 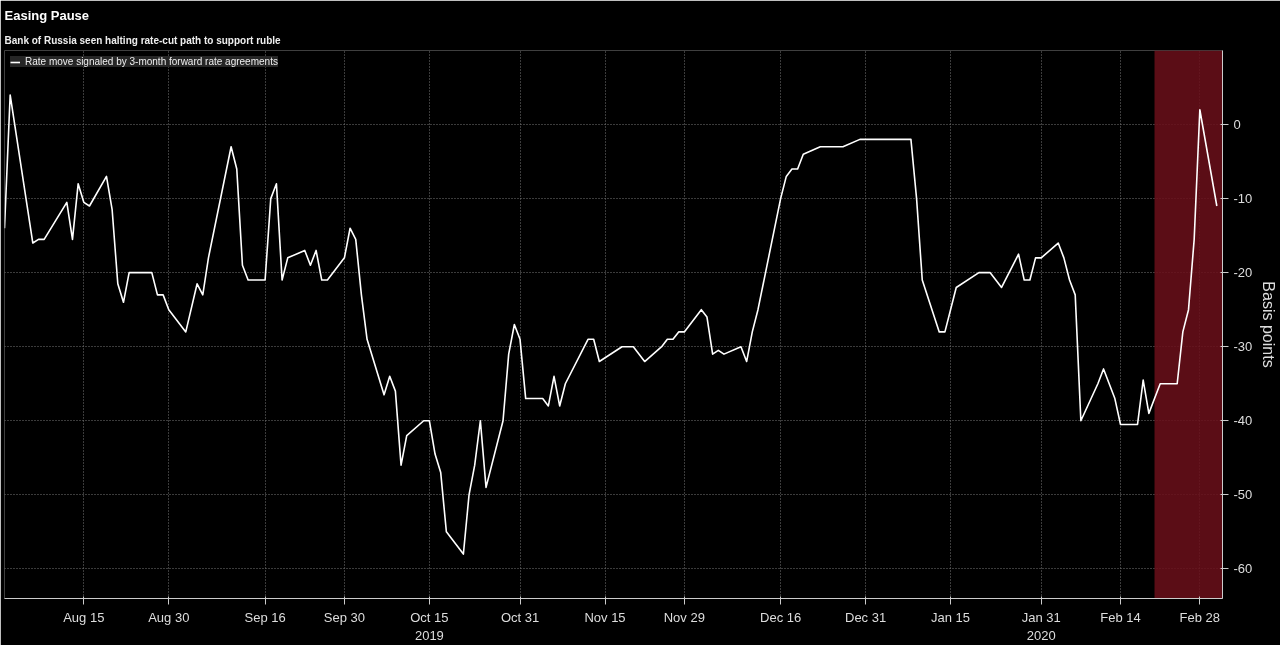 I want to click on x-tick-label: Sep 16, so click(x=265, y=617).